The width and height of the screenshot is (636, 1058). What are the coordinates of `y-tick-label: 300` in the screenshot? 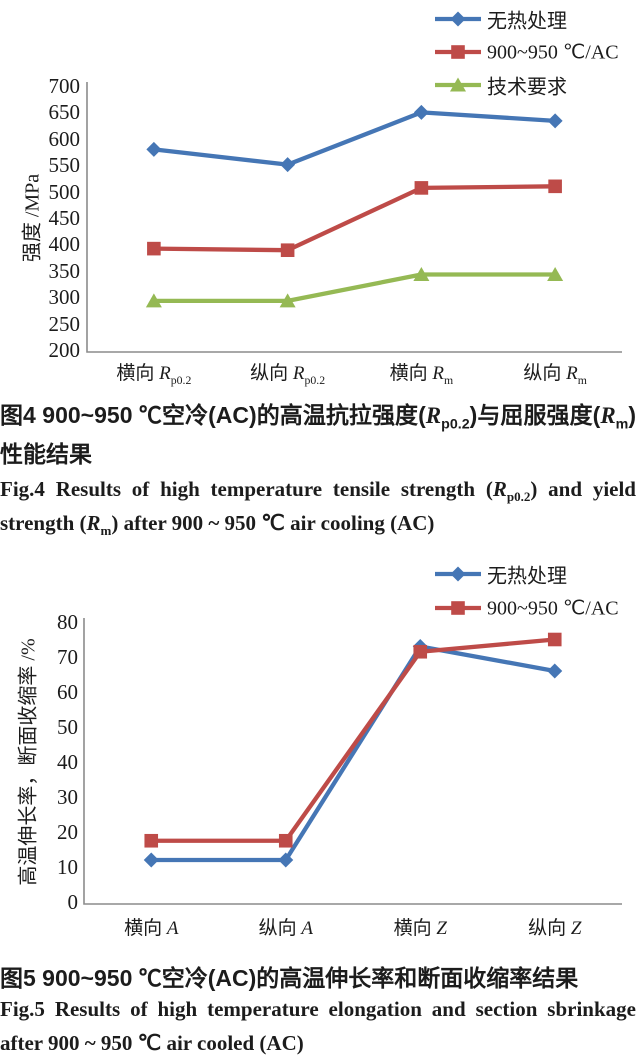 It's located at (64, 297).